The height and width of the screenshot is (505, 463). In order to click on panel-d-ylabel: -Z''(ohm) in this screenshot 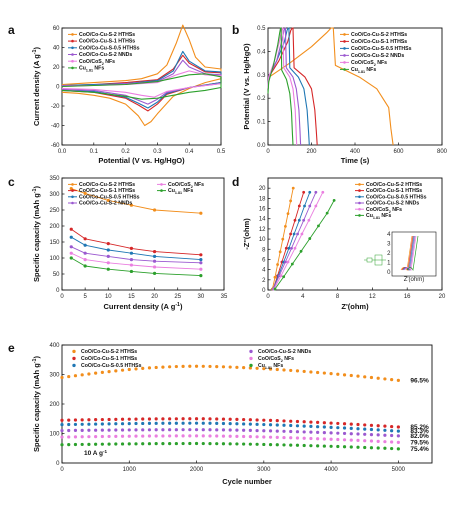, I will do `click(246, 234)`.